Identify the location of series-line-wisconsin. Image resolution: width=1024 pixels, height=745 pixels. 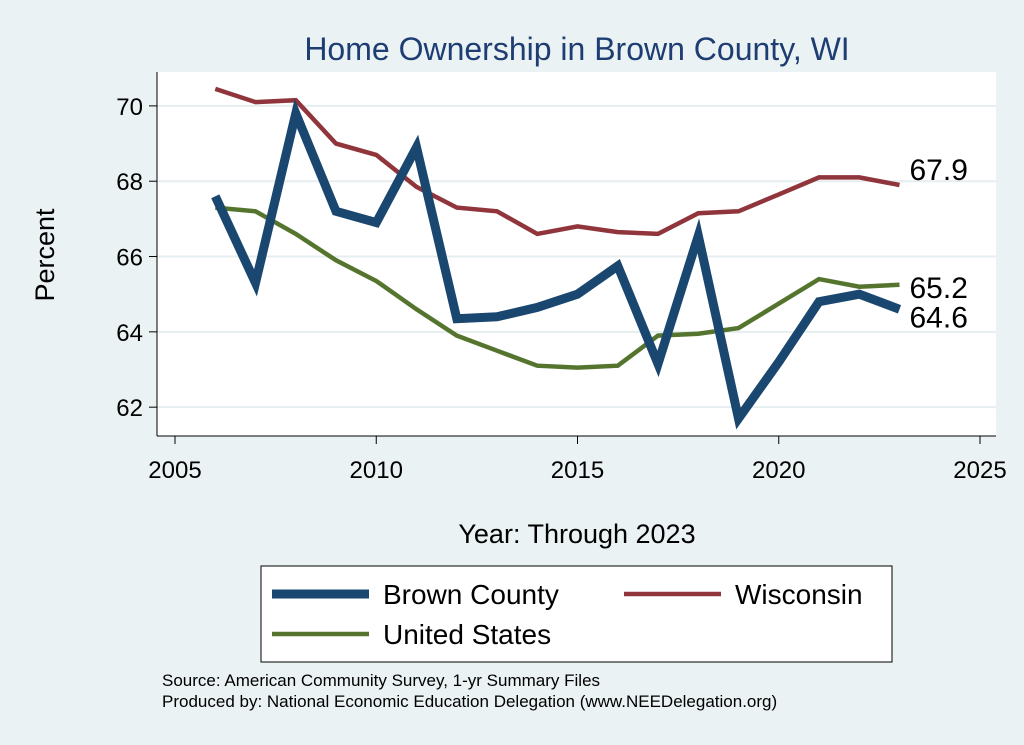
(557, 161).